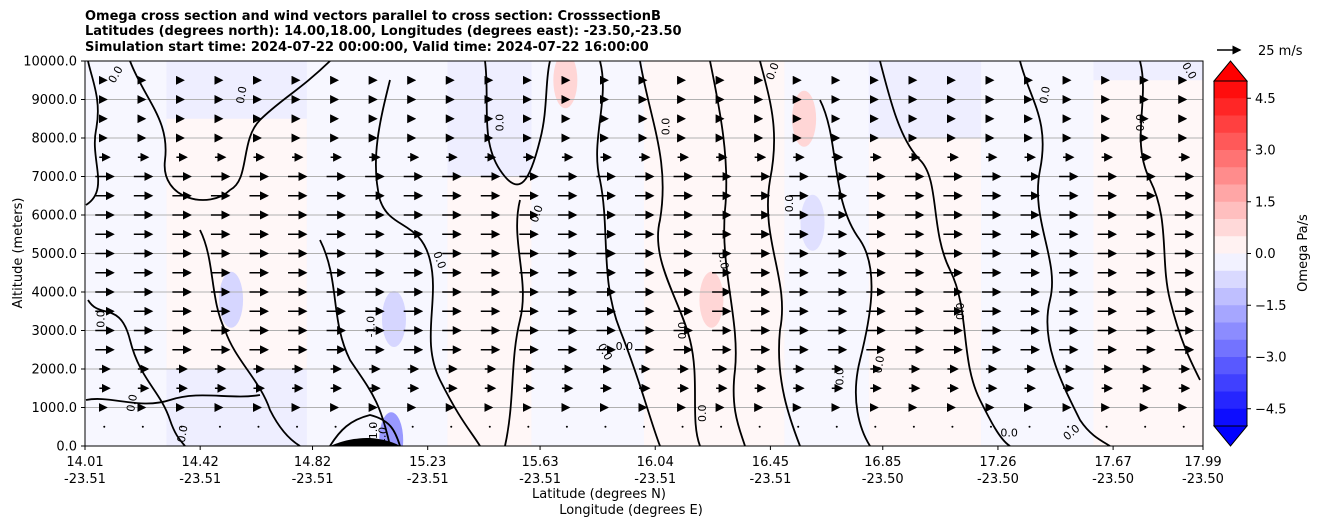 The image size is (1320, 526). Describe the element at coordinates (1271, 358) in the screenshot. I see `colorbar-tick-label: −3.0` at that location.